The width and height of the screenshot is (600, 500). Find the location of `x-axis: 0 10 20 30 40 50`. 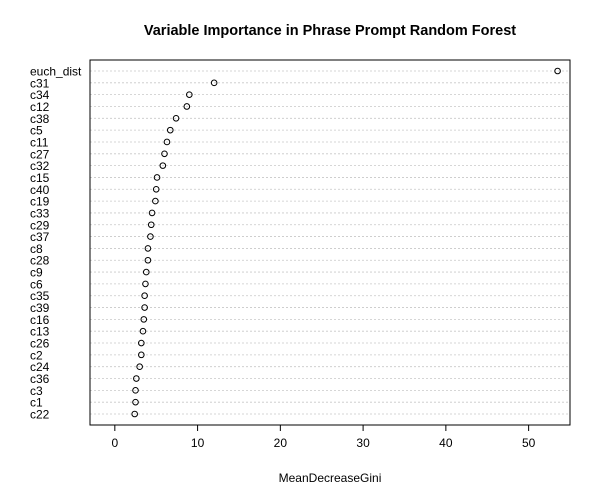

x-axis: 0 10 20 30 40 50 is located at coordinates (323, 437).